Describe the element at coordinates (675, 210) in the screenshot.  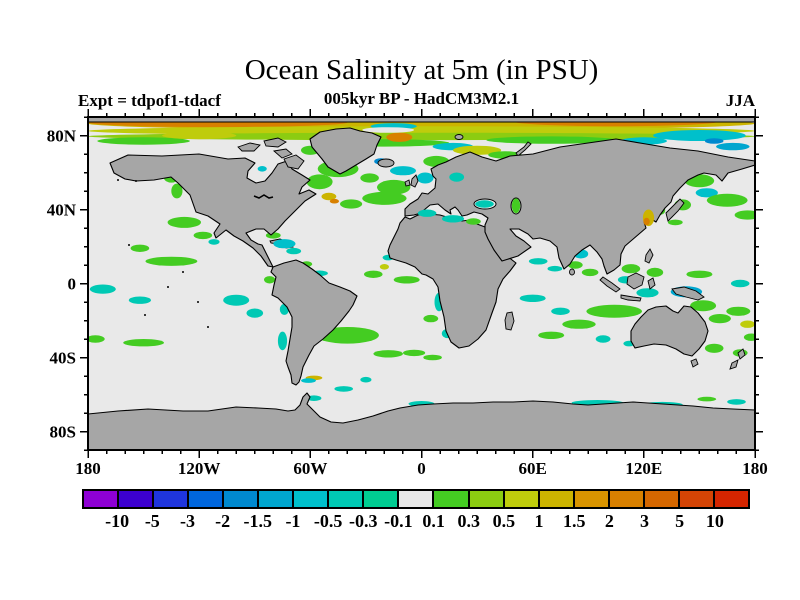
I see `land-japan` at that location.